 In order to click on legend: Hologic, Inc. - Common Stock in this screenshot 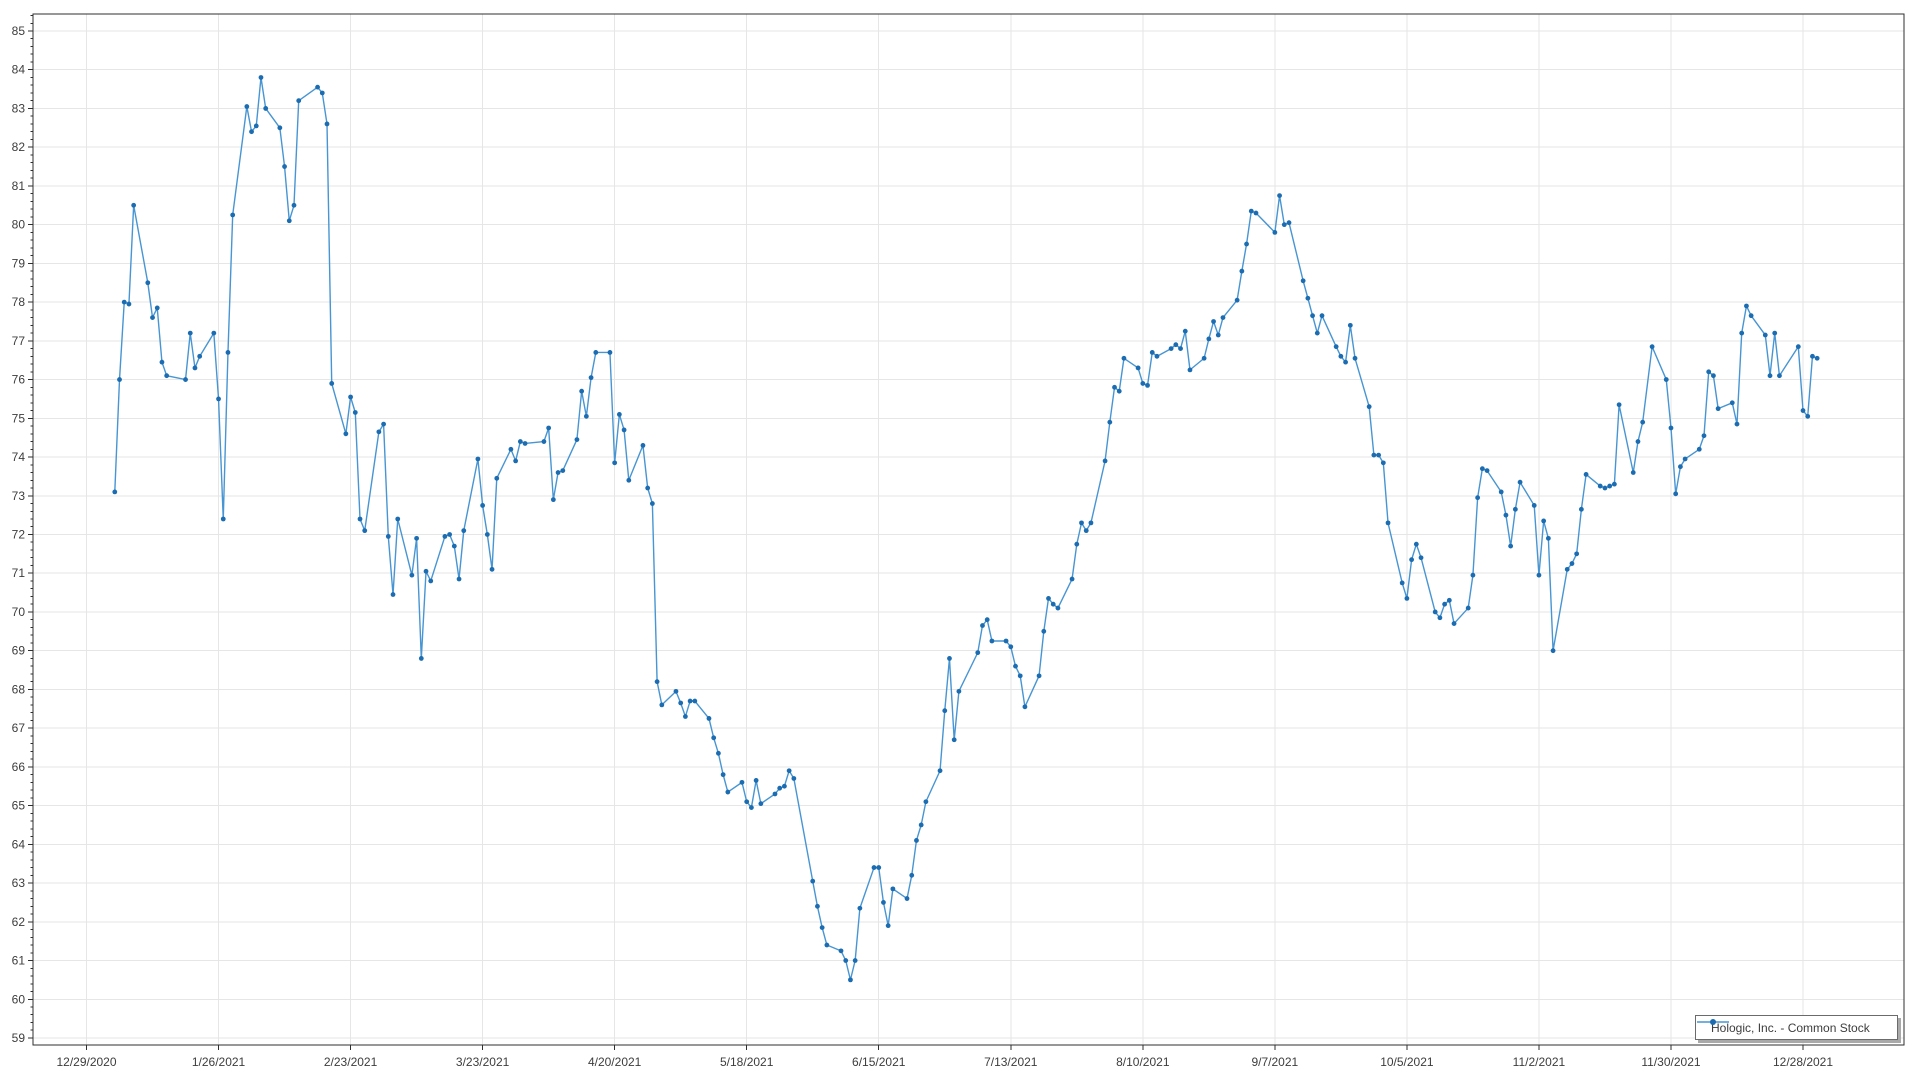, I will do `click(1796, 1027)`.